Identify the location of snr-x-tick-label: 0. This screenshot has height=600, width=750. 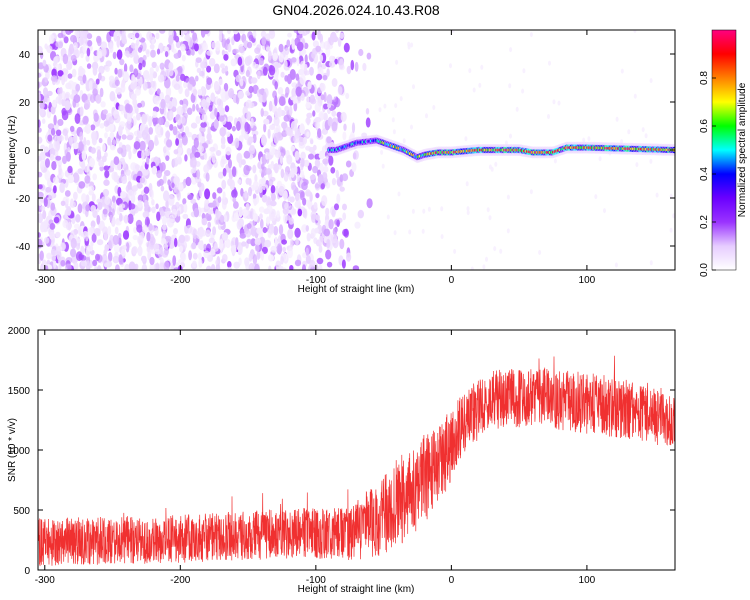
(452, 580).